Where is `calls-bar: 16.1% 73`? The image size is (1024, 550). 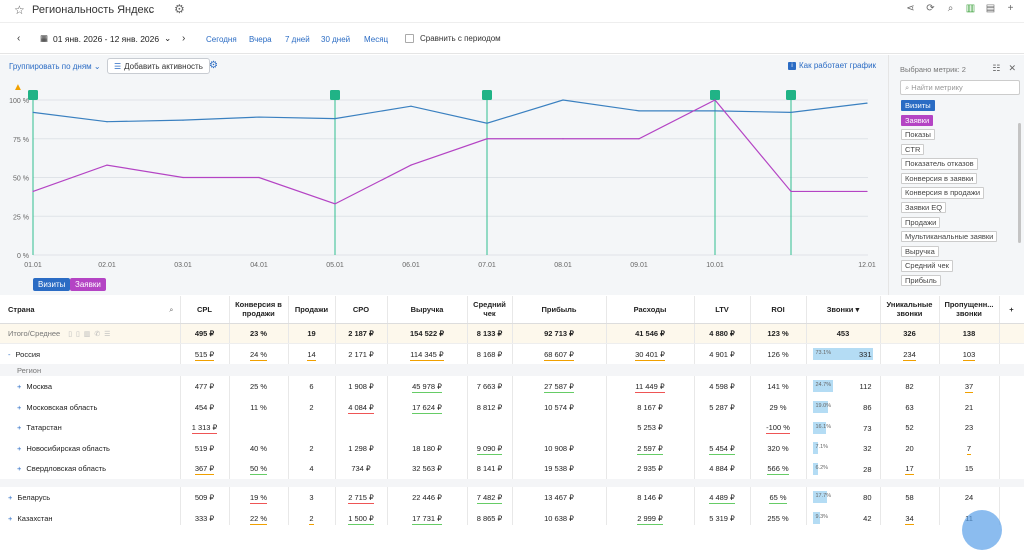
calls-bar: 16.1% 73 is located at coordinates (843, 427).